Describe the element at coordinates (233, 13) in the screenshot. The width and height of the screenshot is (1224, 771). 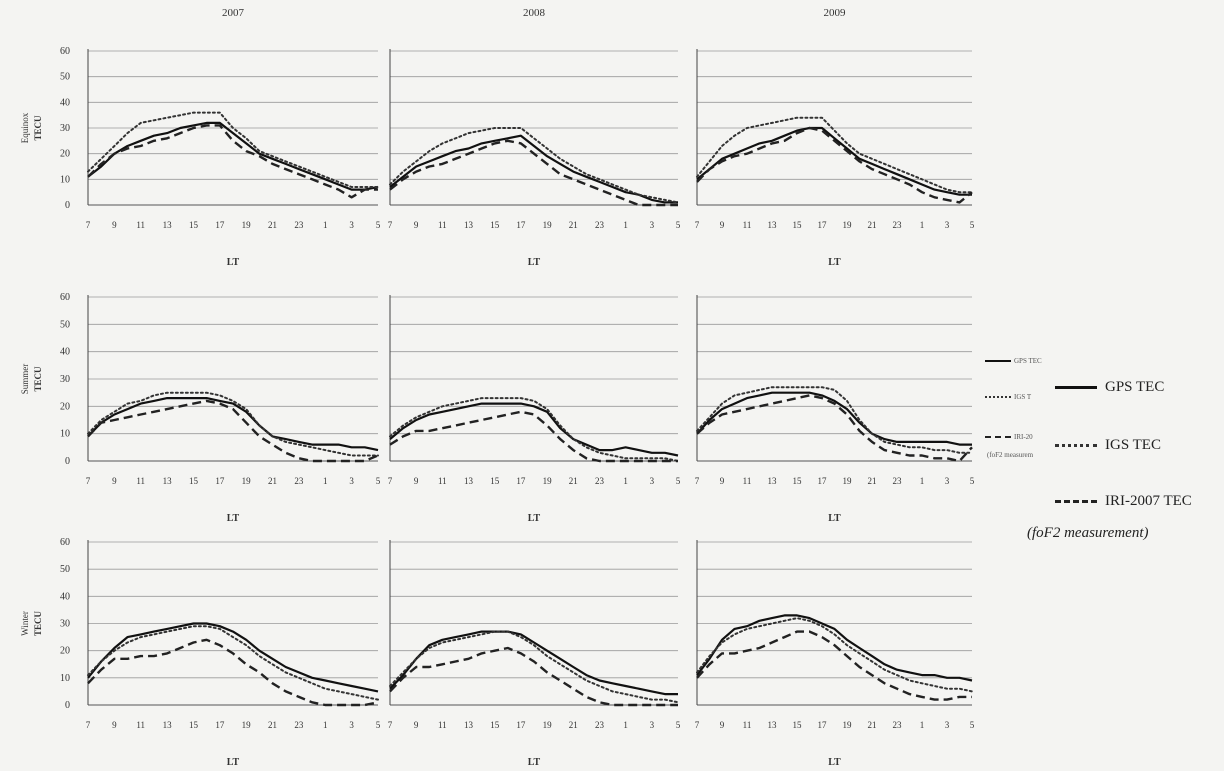
I see `year-title-2007: 2007` at that location.